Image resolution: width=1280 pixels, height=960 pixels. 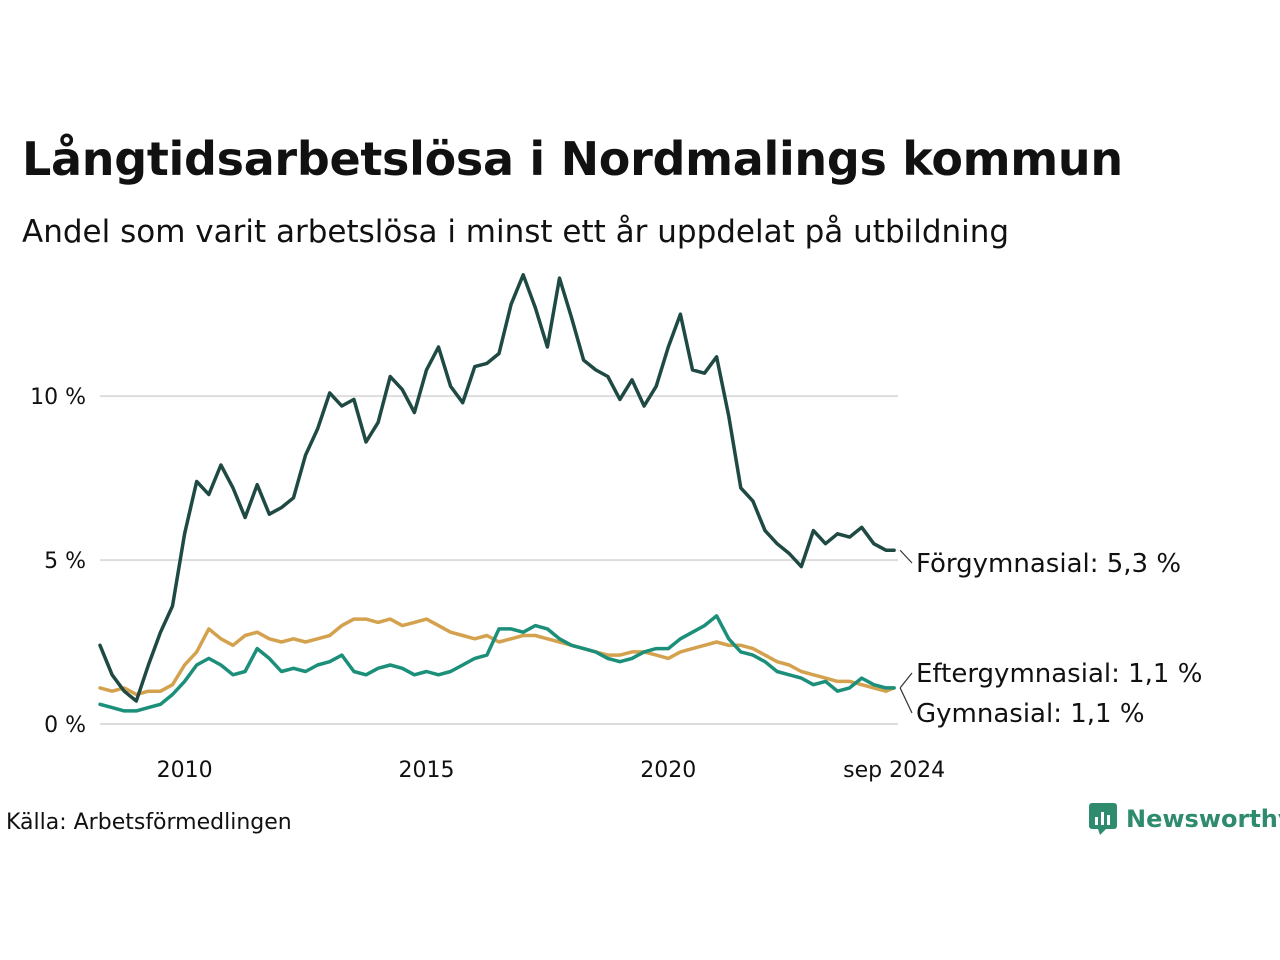 What do you see at coordinates (1048, 564) in the screenshot?
I see `series-end-label: Förgymnasial: 5,3 %` at bounding box center [1048, 564].